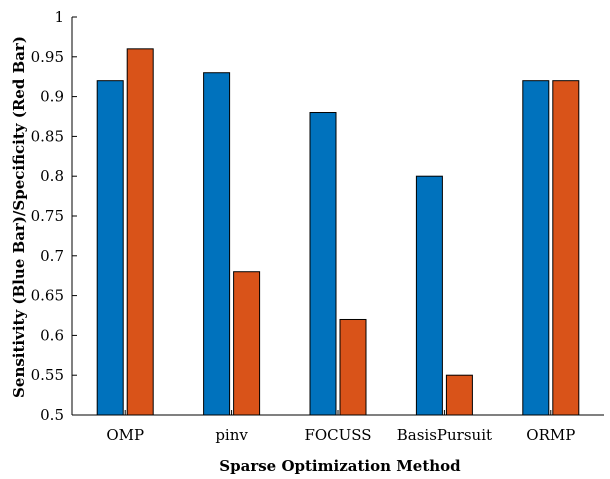  I want to click on x-tick-label: OMP, so click(125, 435).